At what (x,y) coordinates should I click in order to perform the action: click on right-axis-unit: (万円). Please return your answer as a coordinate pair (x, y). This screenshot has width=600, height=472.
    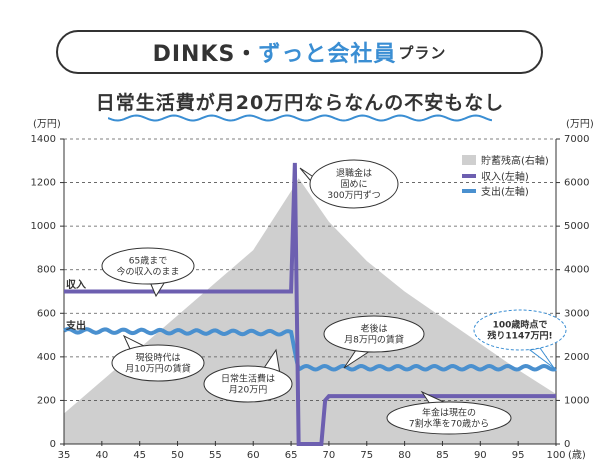
    Looking at the image, I should click on (580, 124).